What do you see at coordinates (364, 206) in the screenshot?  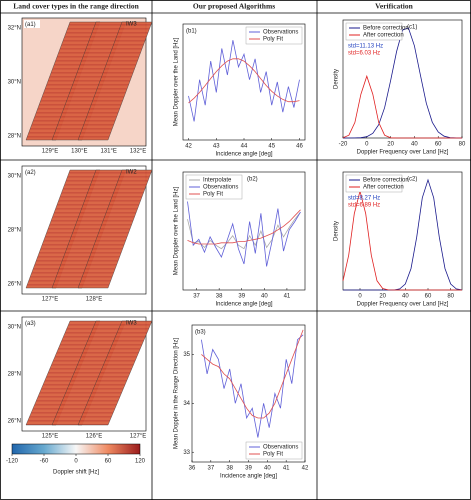 I see `annotation: std=6.89 Hz` at bounding box center [364, 206].